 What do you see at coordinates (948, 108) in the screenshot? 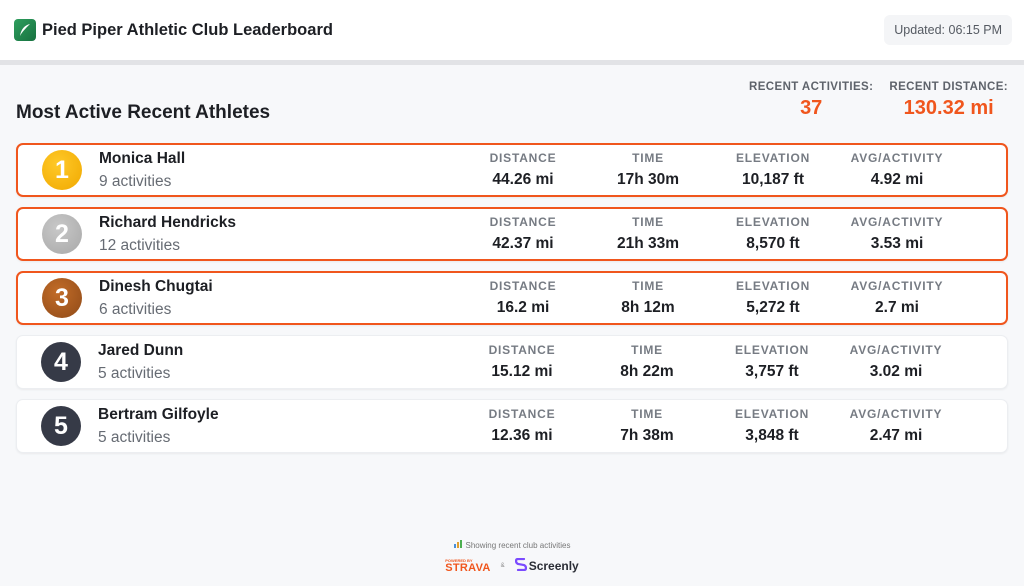
I see `total-distance-value: 130.32 mi` at bounding box center [948, 108].